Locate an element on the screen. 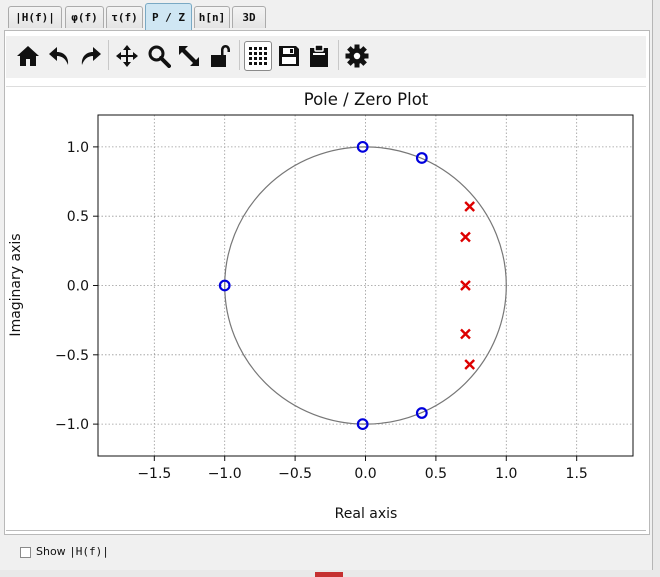 The image size is (660, 577). y-axis-label: Imaginary axis is located at coordinates (16, 284).